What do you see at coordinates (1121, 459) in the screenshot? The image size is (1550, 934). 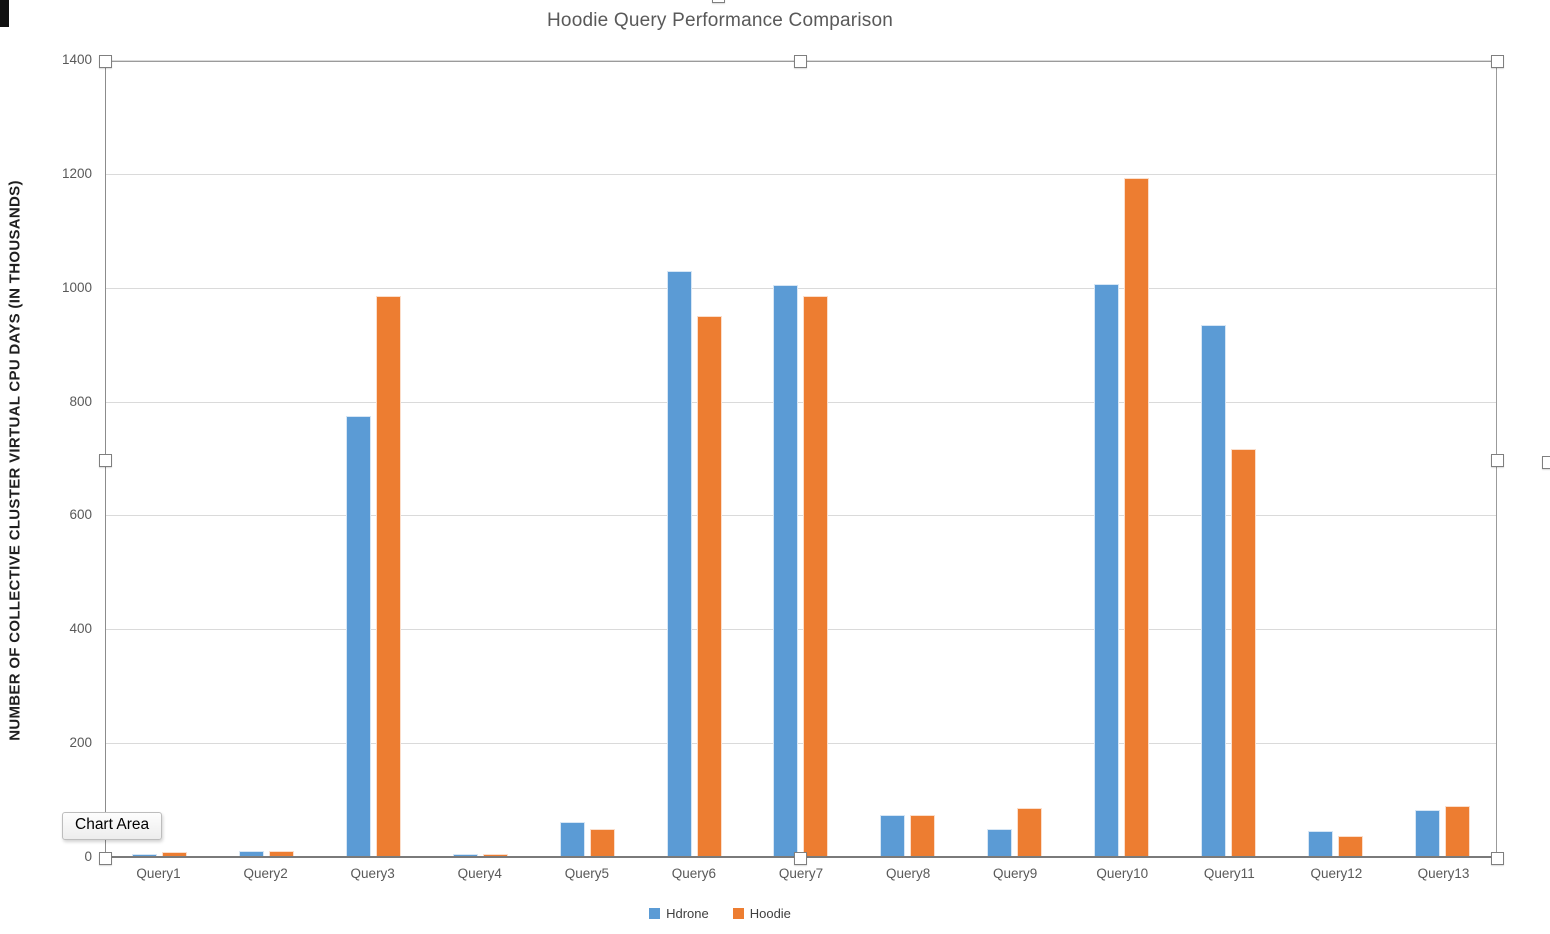 I see `category-slot-query10` at bounding box center [1121, 459].